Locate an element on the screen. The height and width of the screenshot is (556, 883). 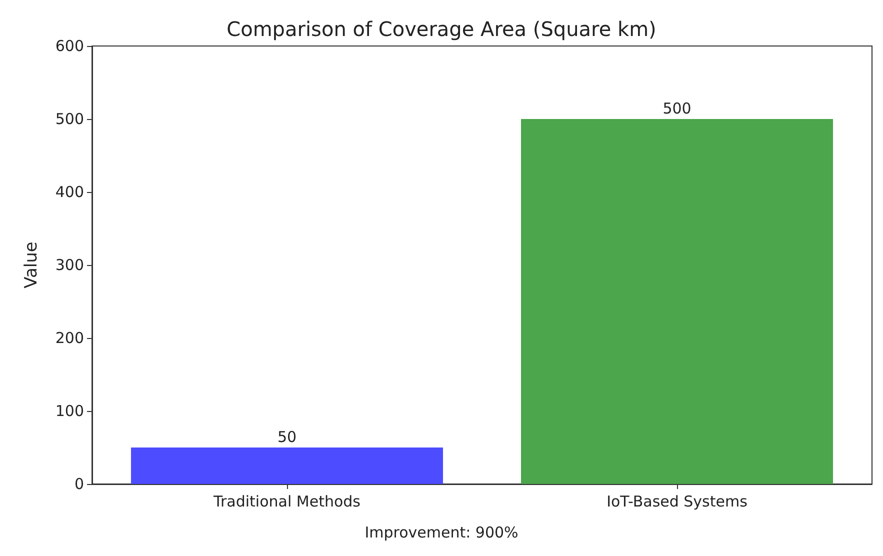
data-label: 50 is located at coordinates (287, 437).